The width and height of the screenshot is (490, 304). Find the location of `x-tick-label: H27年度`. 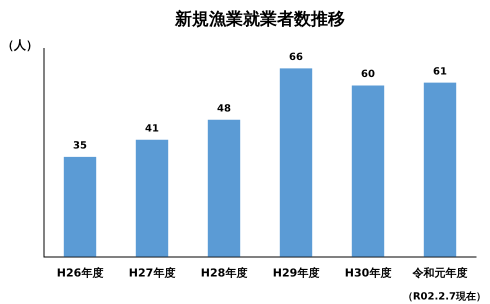

x-tick-label: H27年度 is located at coordinates (152, 273).